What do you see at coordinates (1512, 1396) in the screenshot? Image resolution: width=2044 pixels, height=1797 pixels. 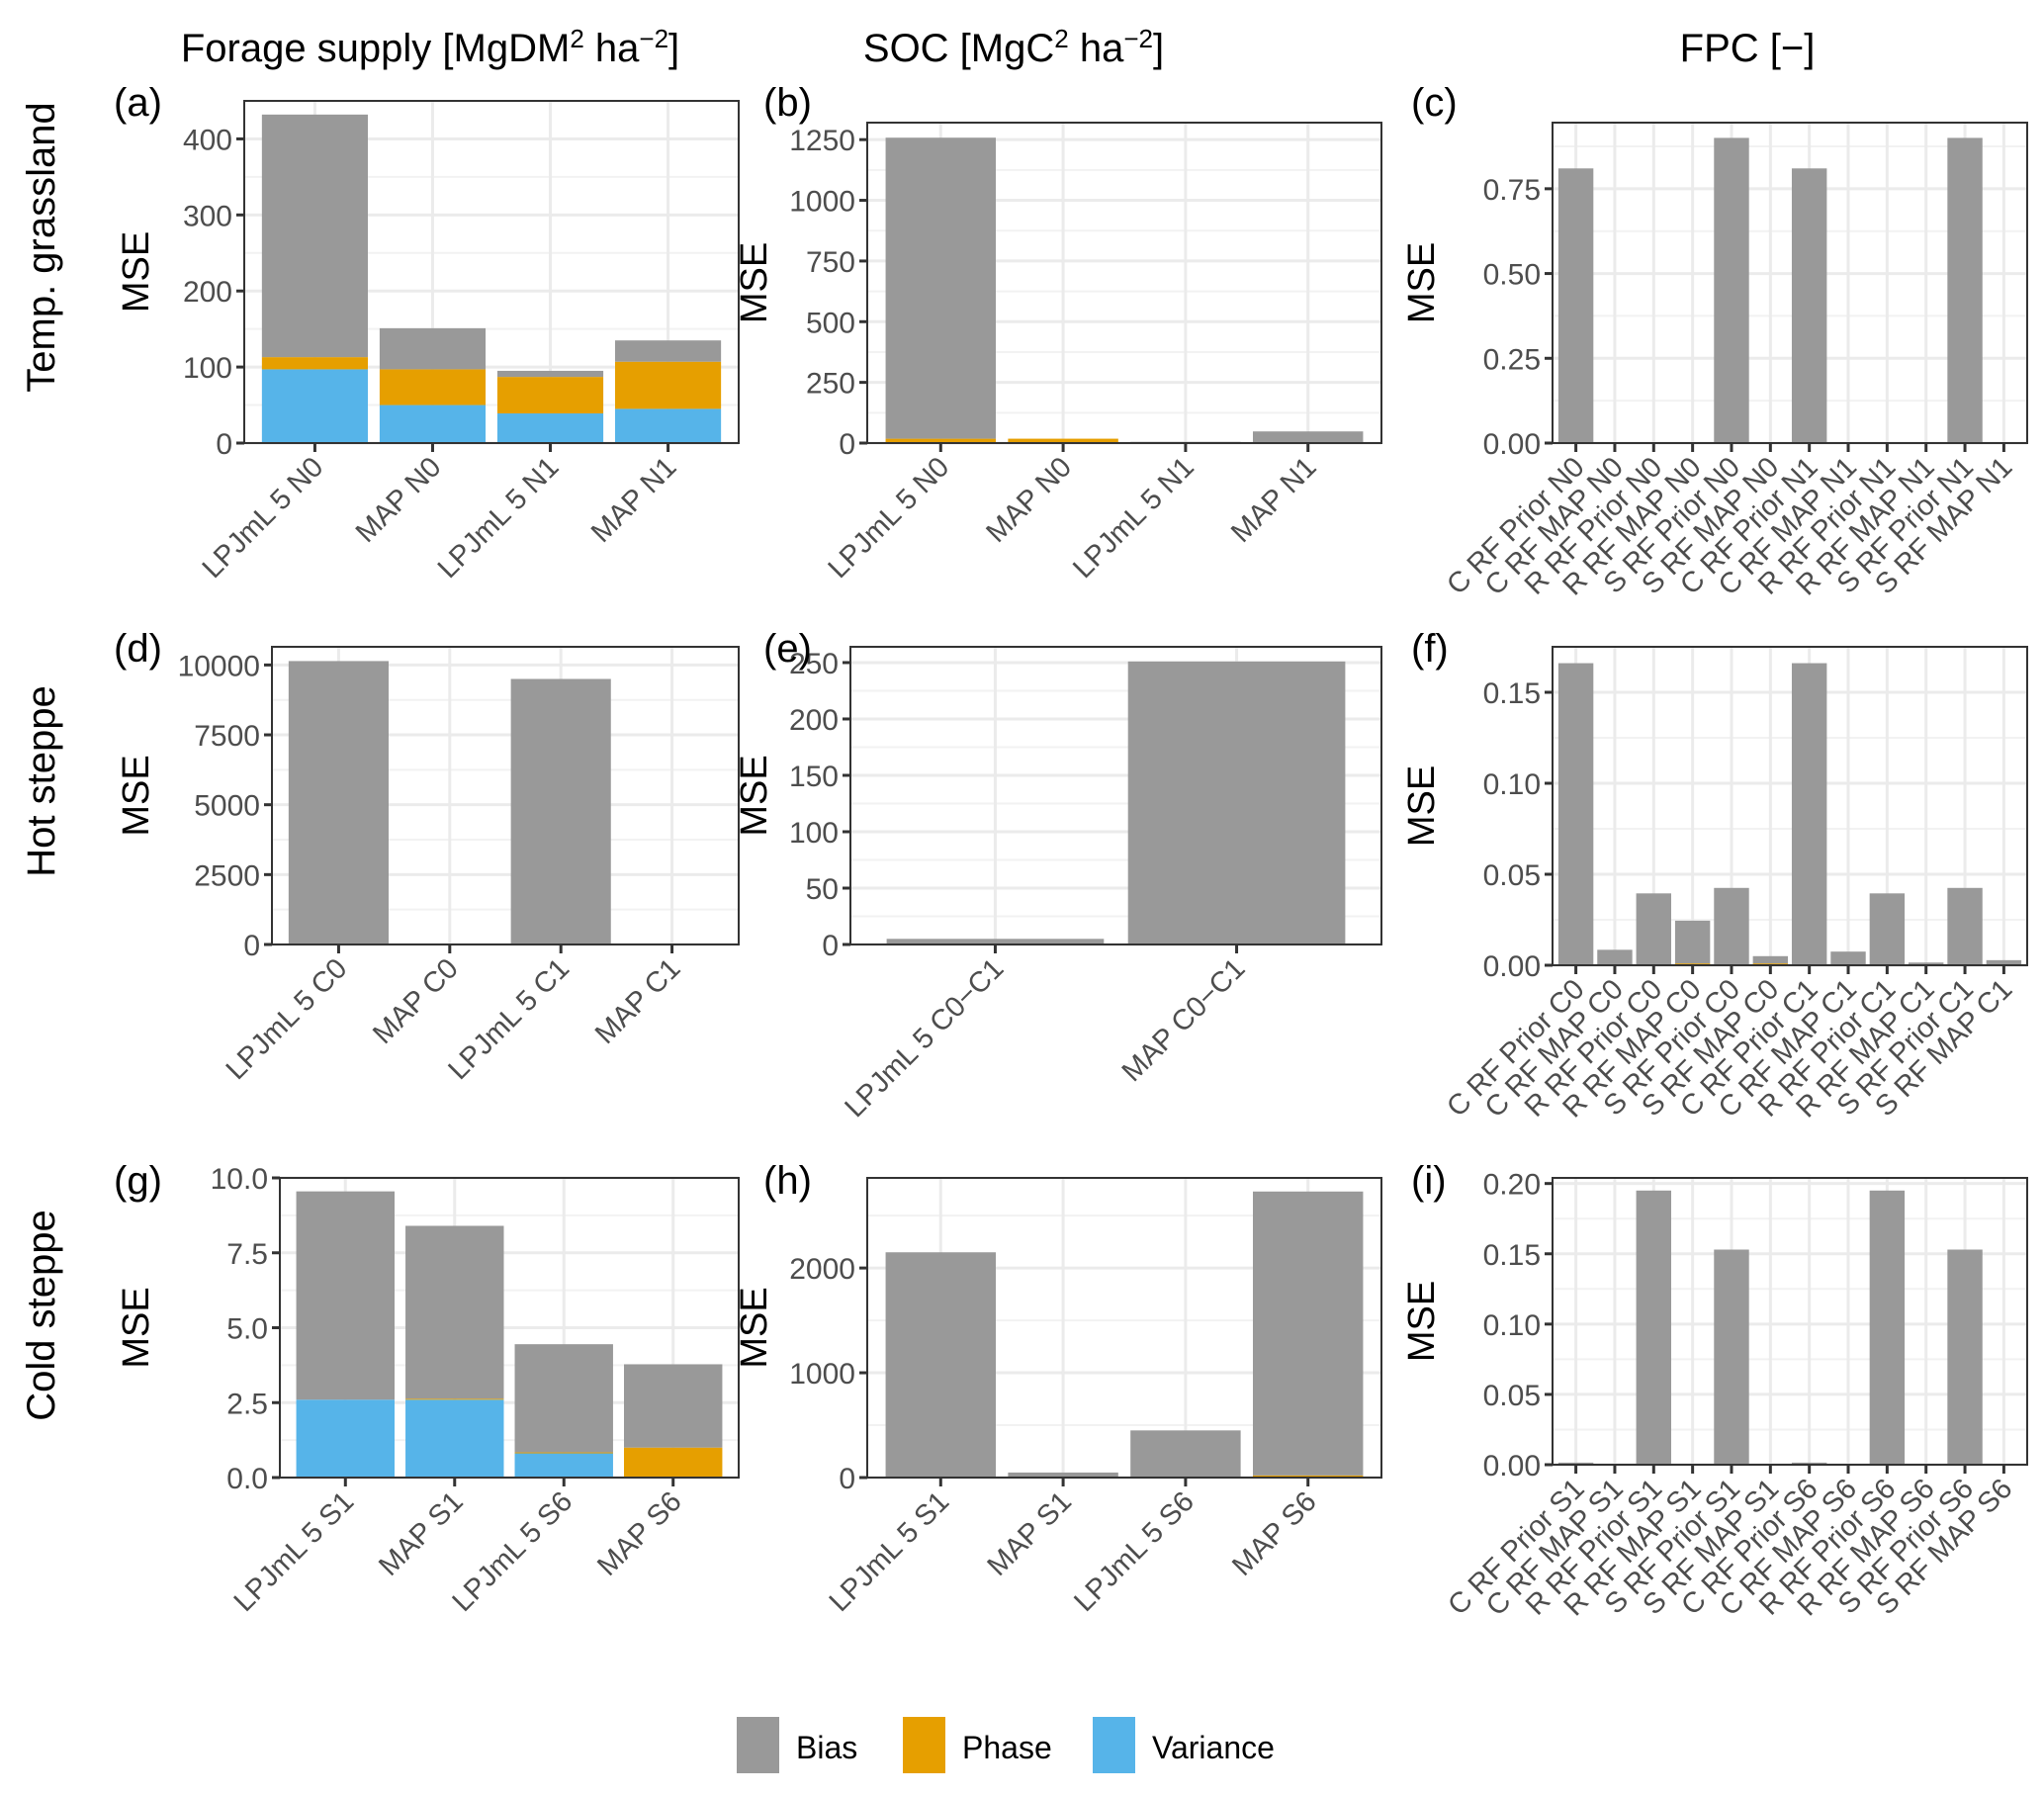 I see `y-tick-label: 0.05` at bounding box center [1512, 1396].